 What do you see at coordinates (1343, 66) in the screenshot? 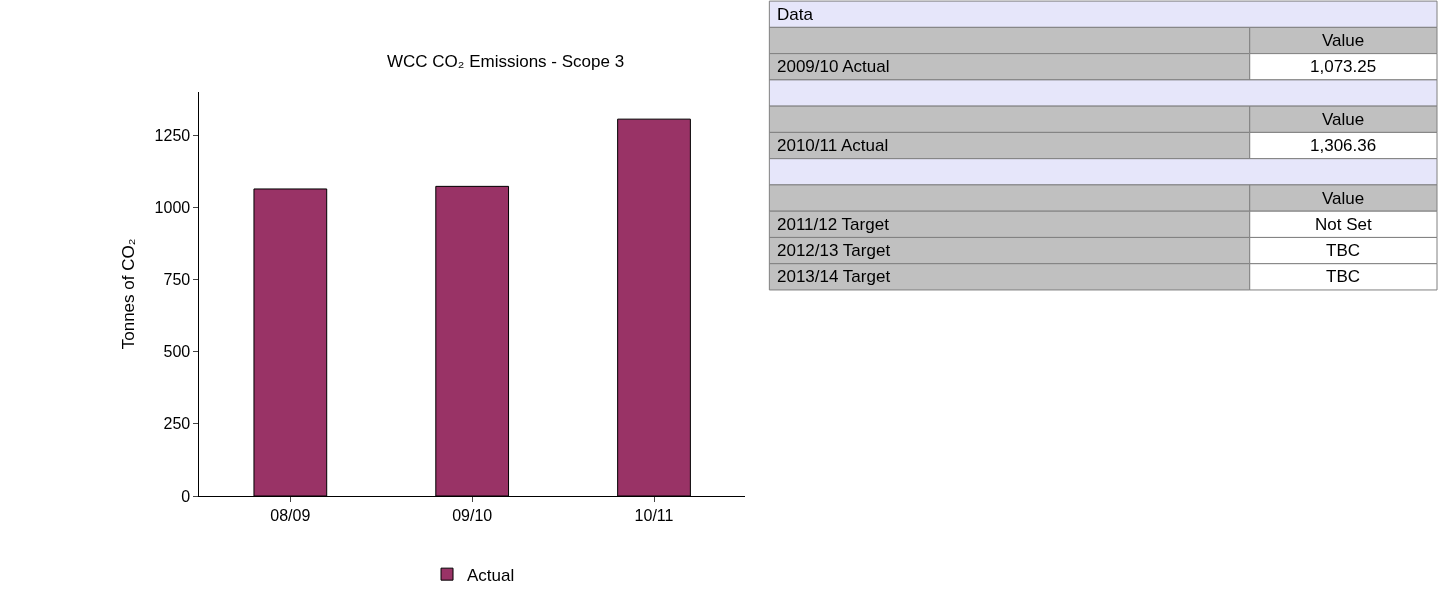
I see `text: 1,073.25` at bounding box center [1343, 66].